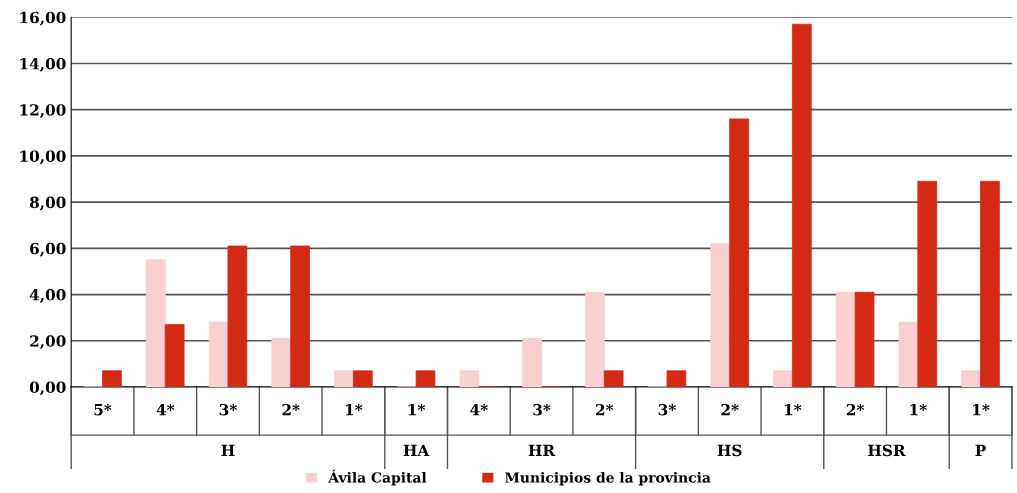  What do you see at coordinates (729, 450) in the screenshot?
I see `text: HS` at bounding box center [729, 450].